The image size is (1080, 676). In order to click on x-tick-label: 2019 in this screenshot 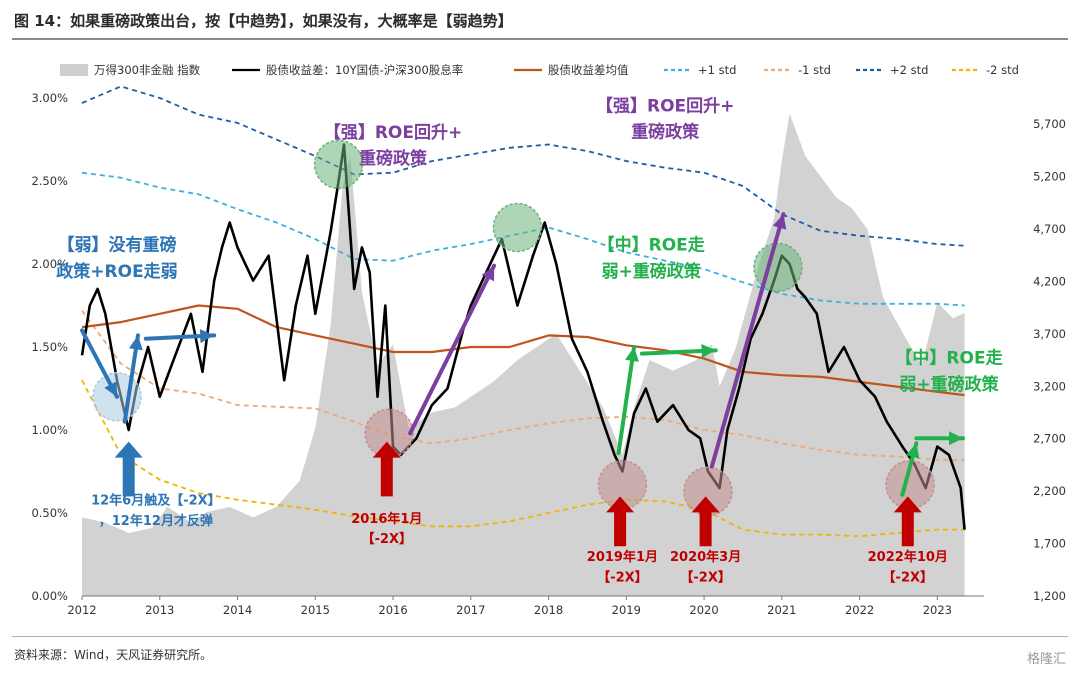, I will do `click(626, 610)`.